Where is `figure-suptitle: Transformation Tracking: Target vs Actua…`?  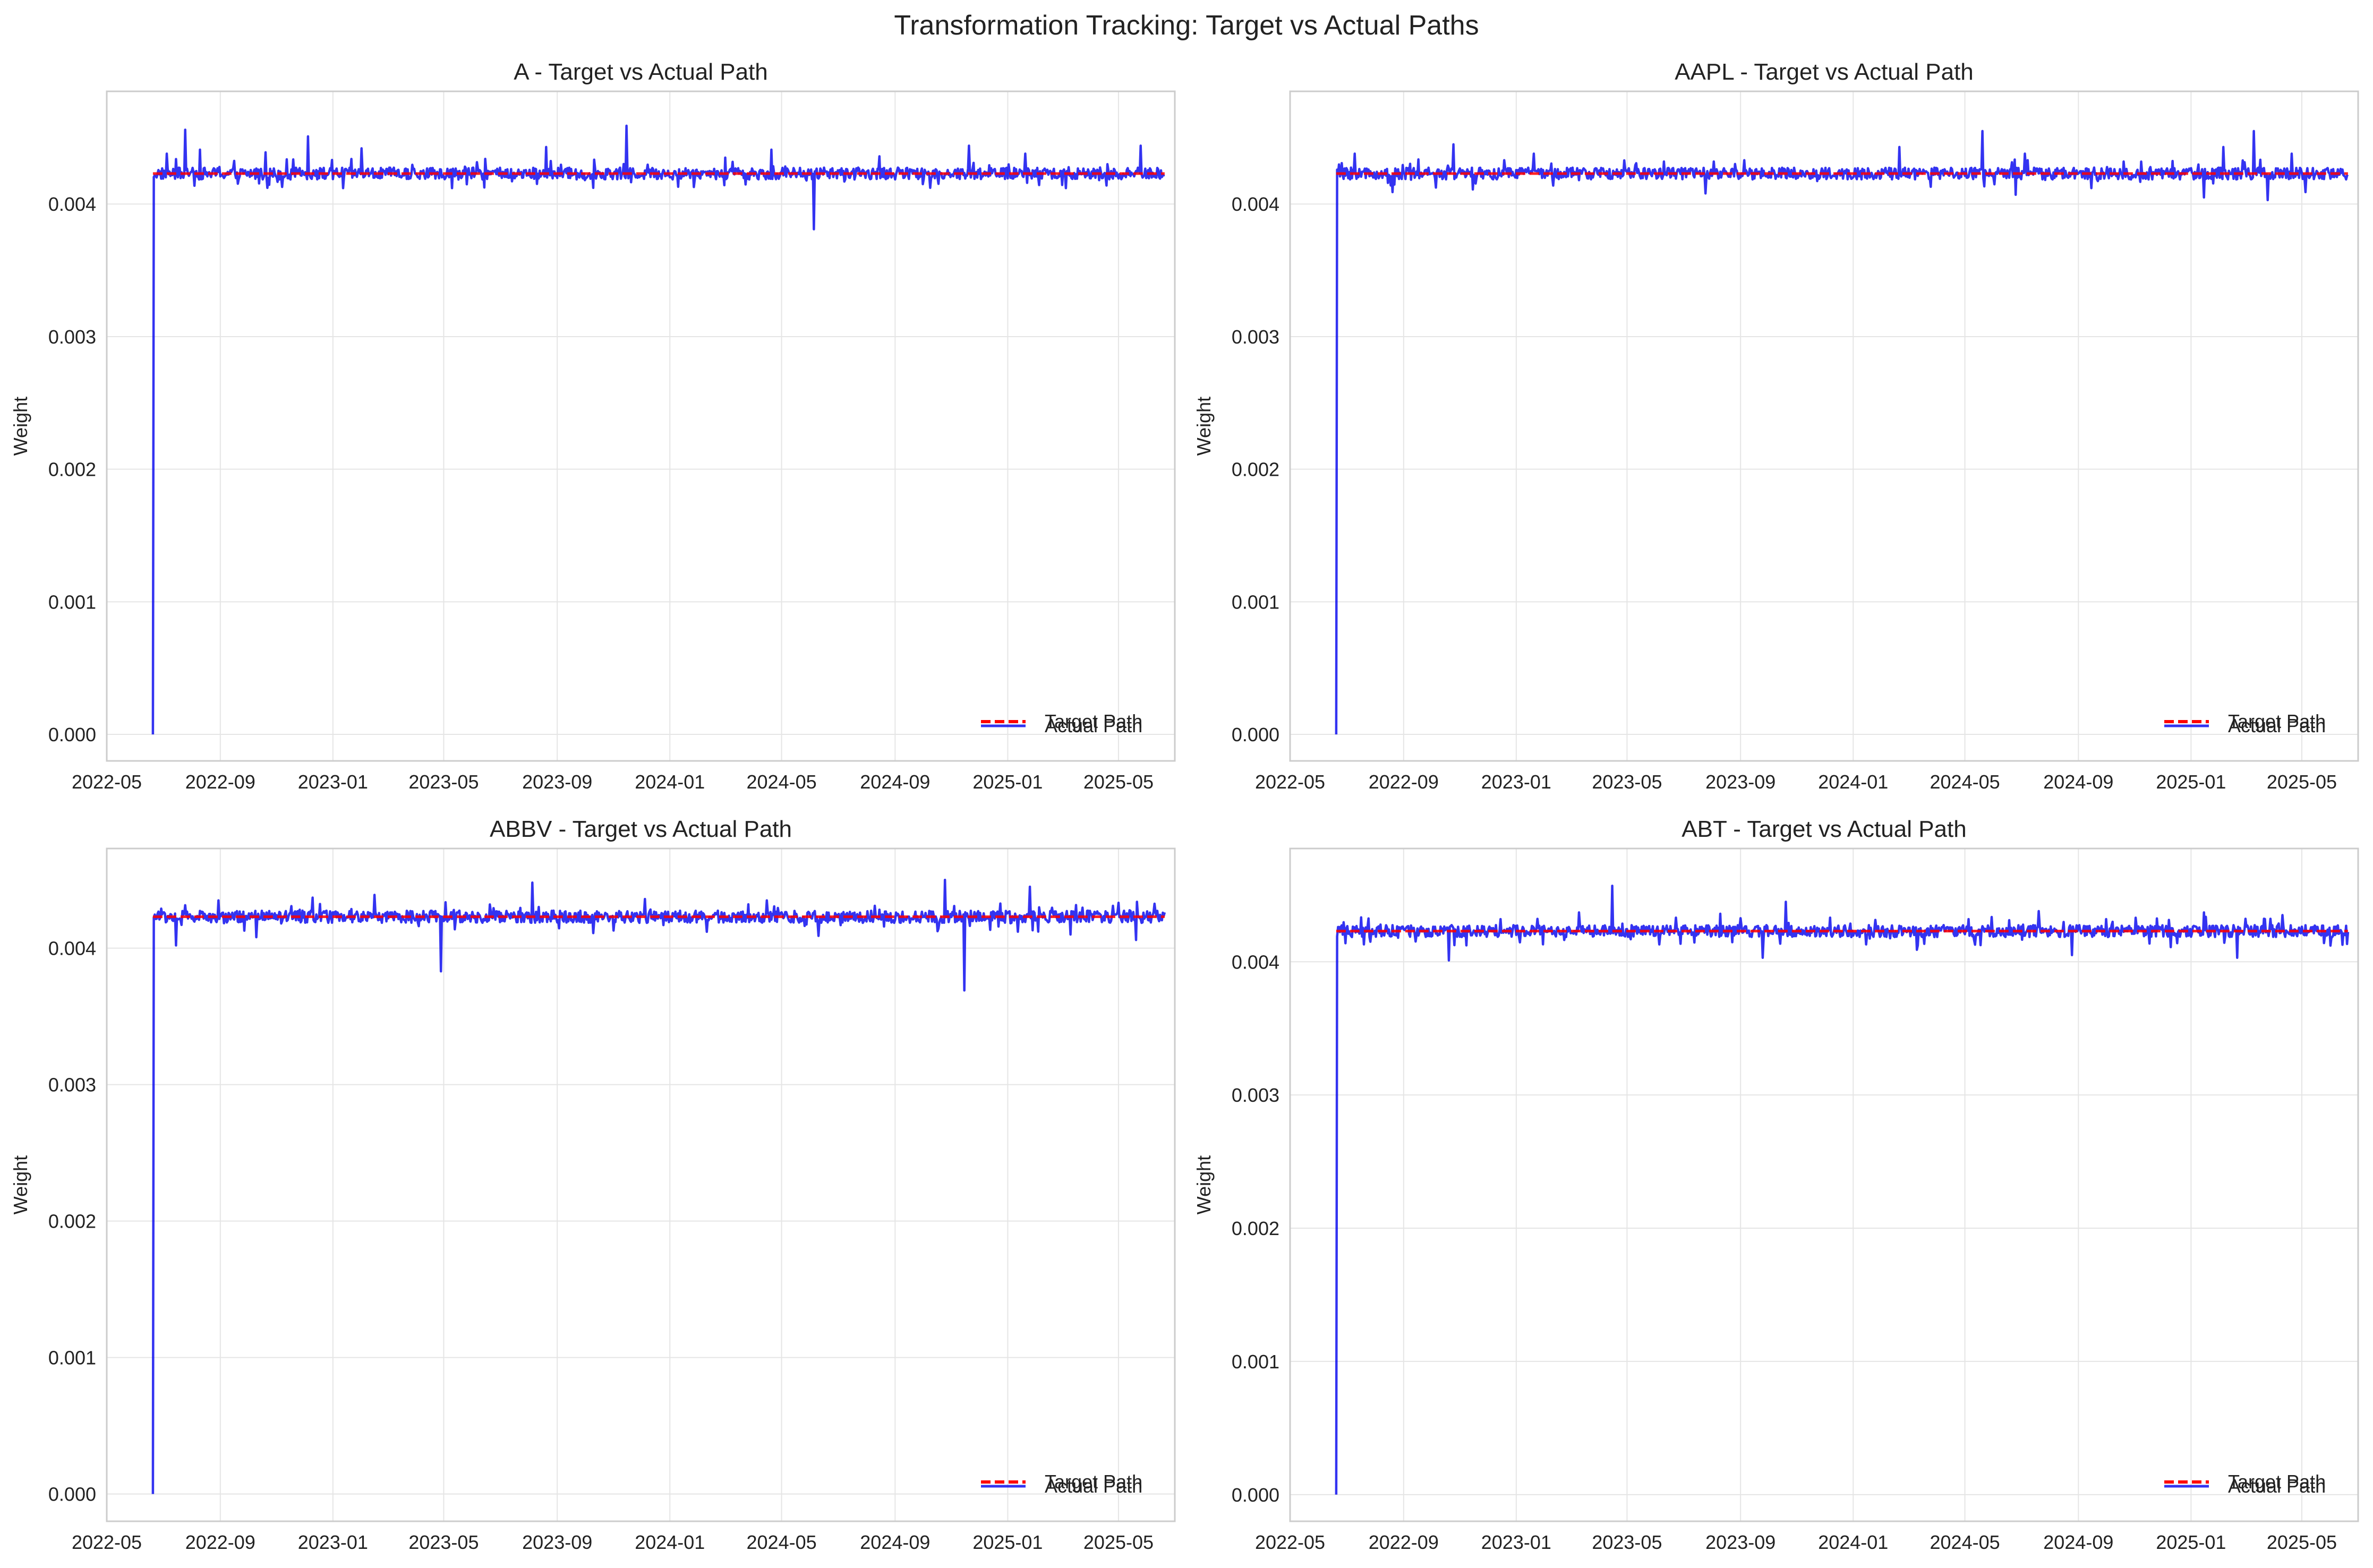 figure-suptitle: Transformation Tracking: Target vs Actua… is located at coordinates (1186, 25).